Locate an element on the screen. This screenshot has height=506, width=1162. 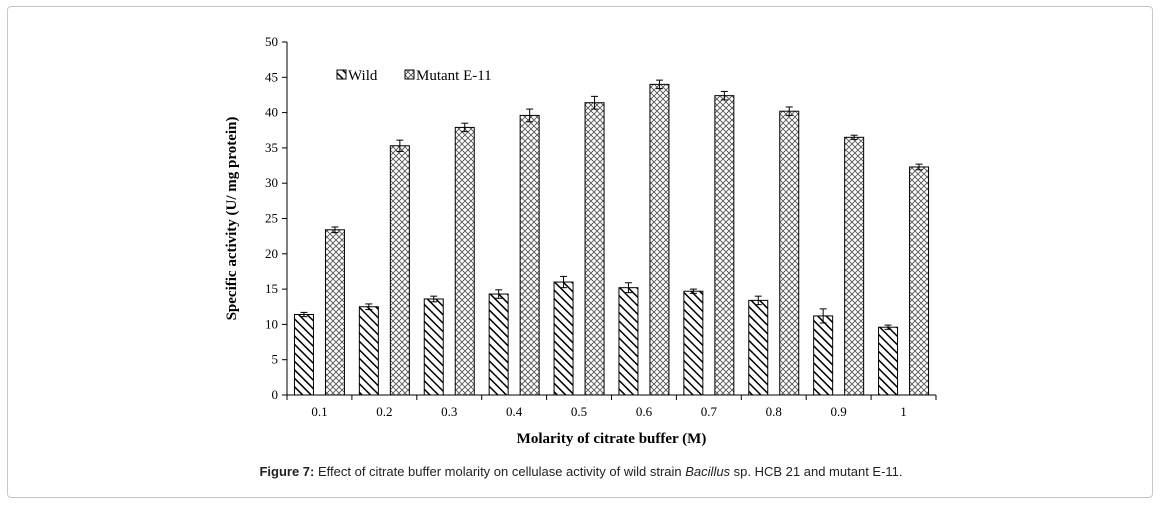
x-tick-label: 0.9 is located at coordinates (839, 411).